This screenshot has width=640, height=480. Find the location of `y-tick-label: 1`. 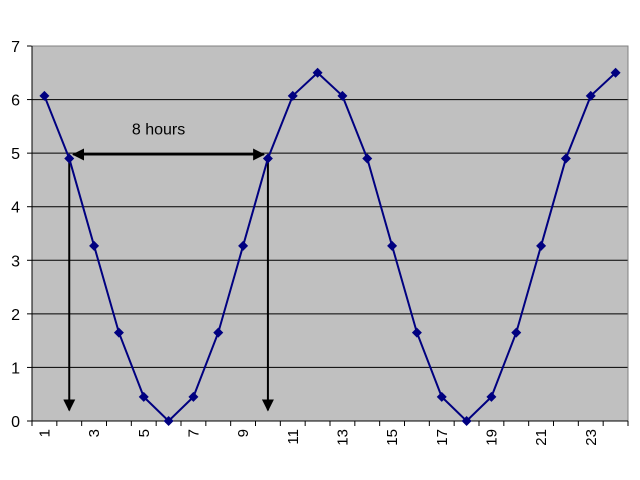

y-tick-label: 1 is located at coordinates (15, 368).